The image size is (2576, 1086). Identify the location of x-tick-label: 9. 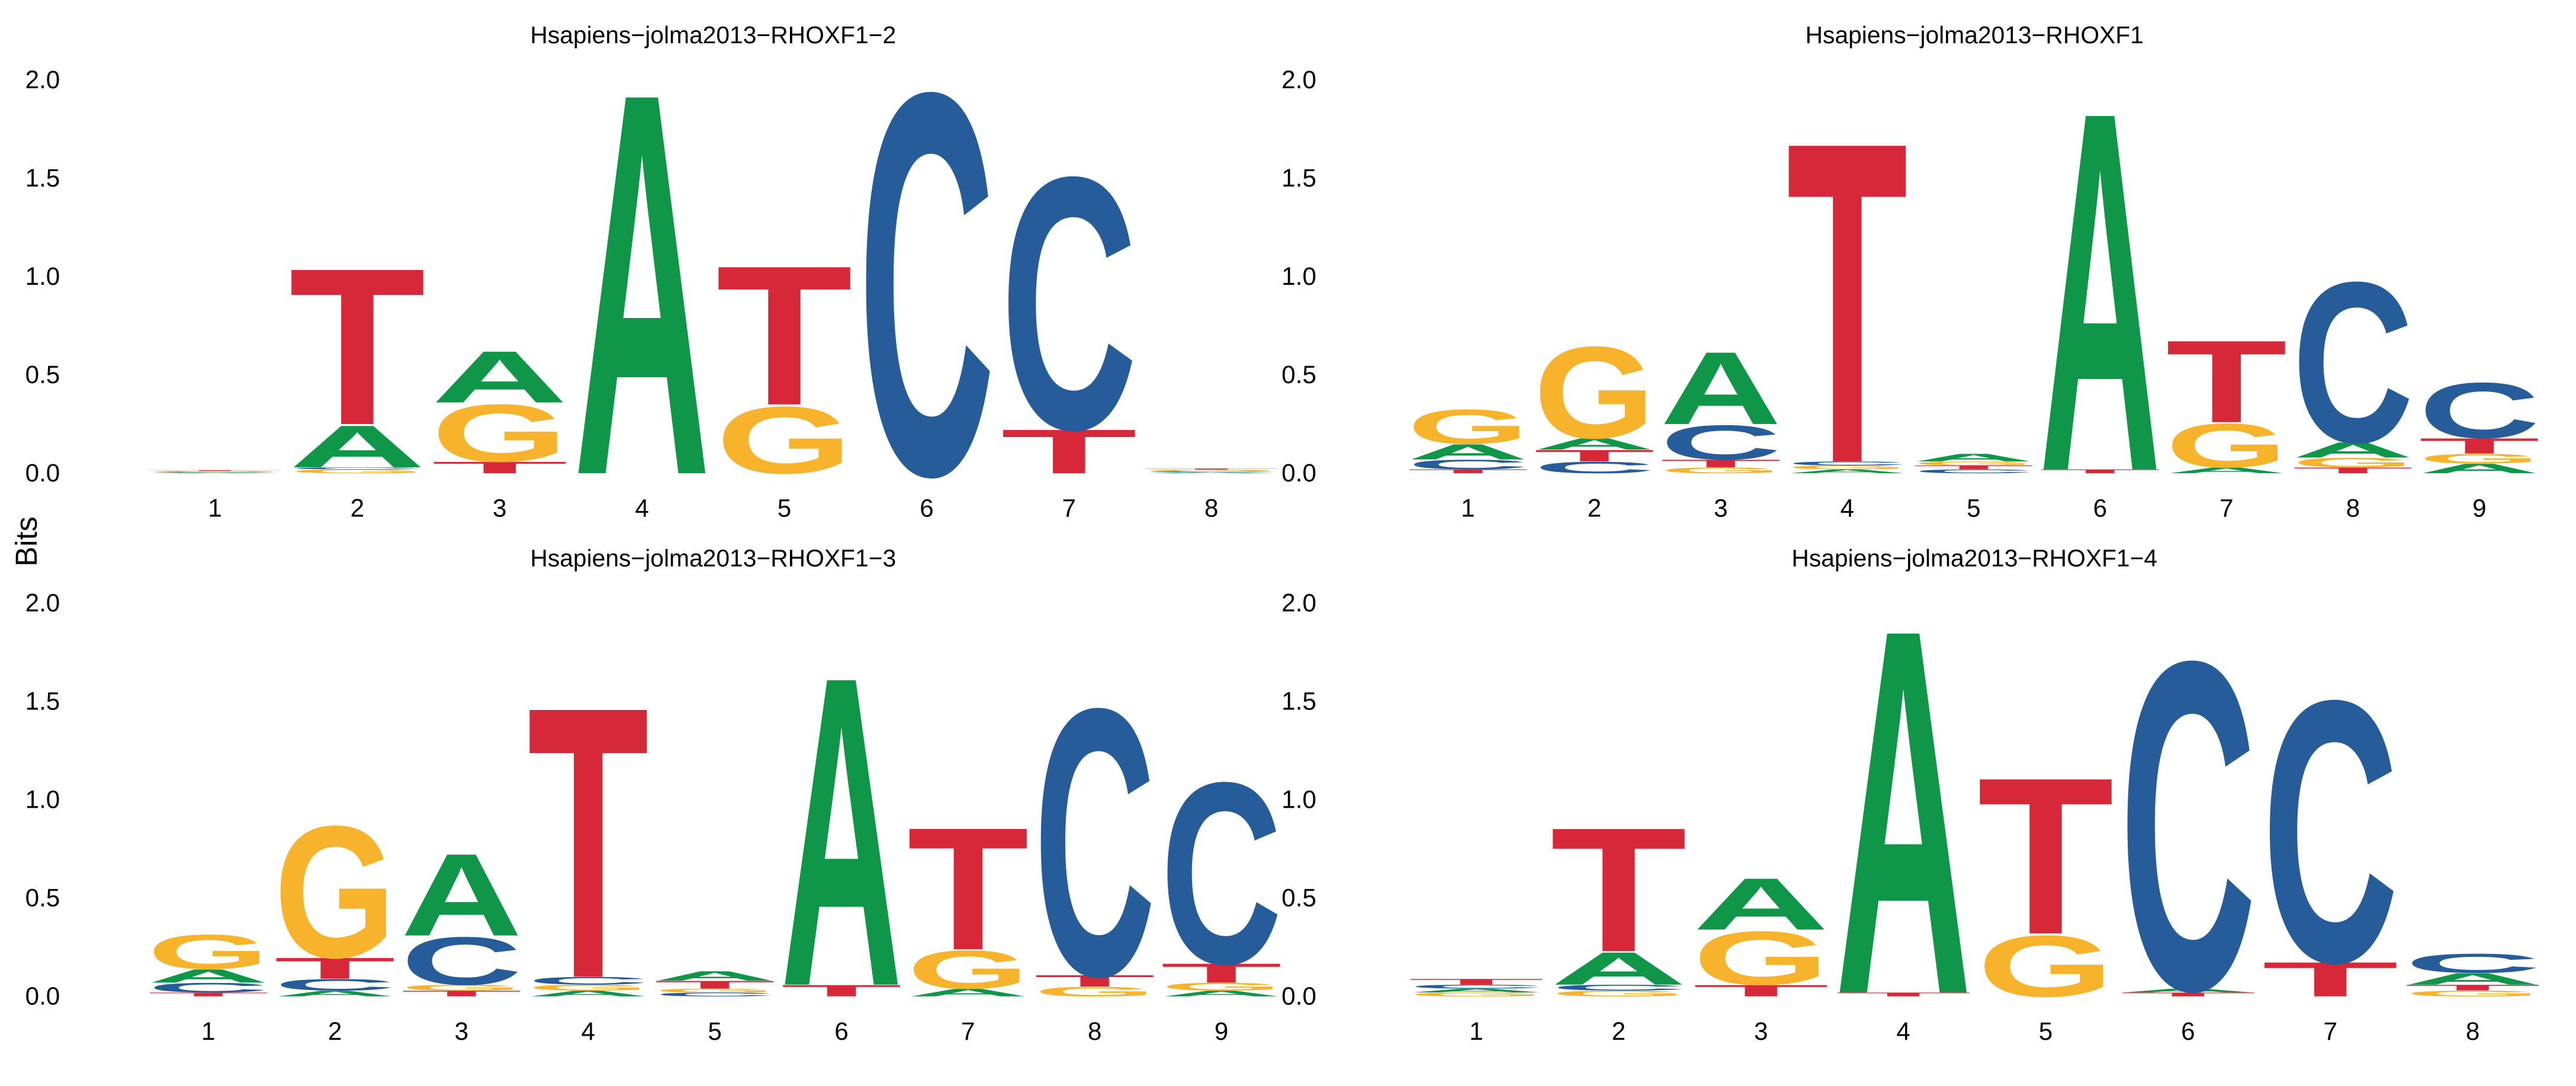
(2479, 508).